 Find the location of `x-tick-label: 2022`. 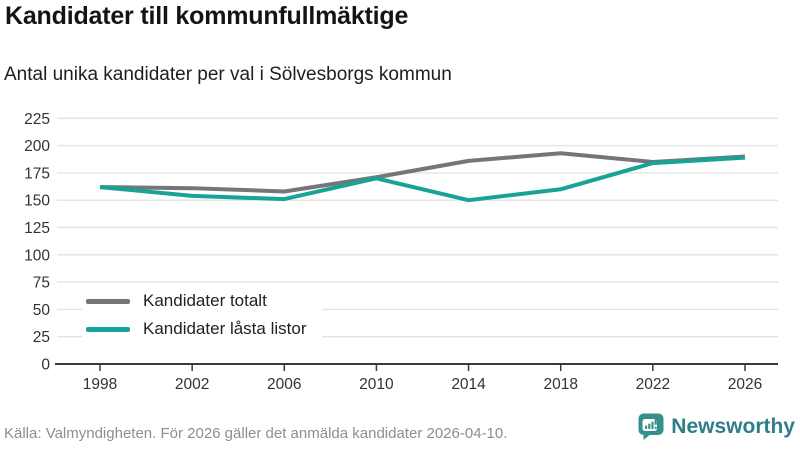

x-tick-label: 2022 is located at coordinates (653, 384).